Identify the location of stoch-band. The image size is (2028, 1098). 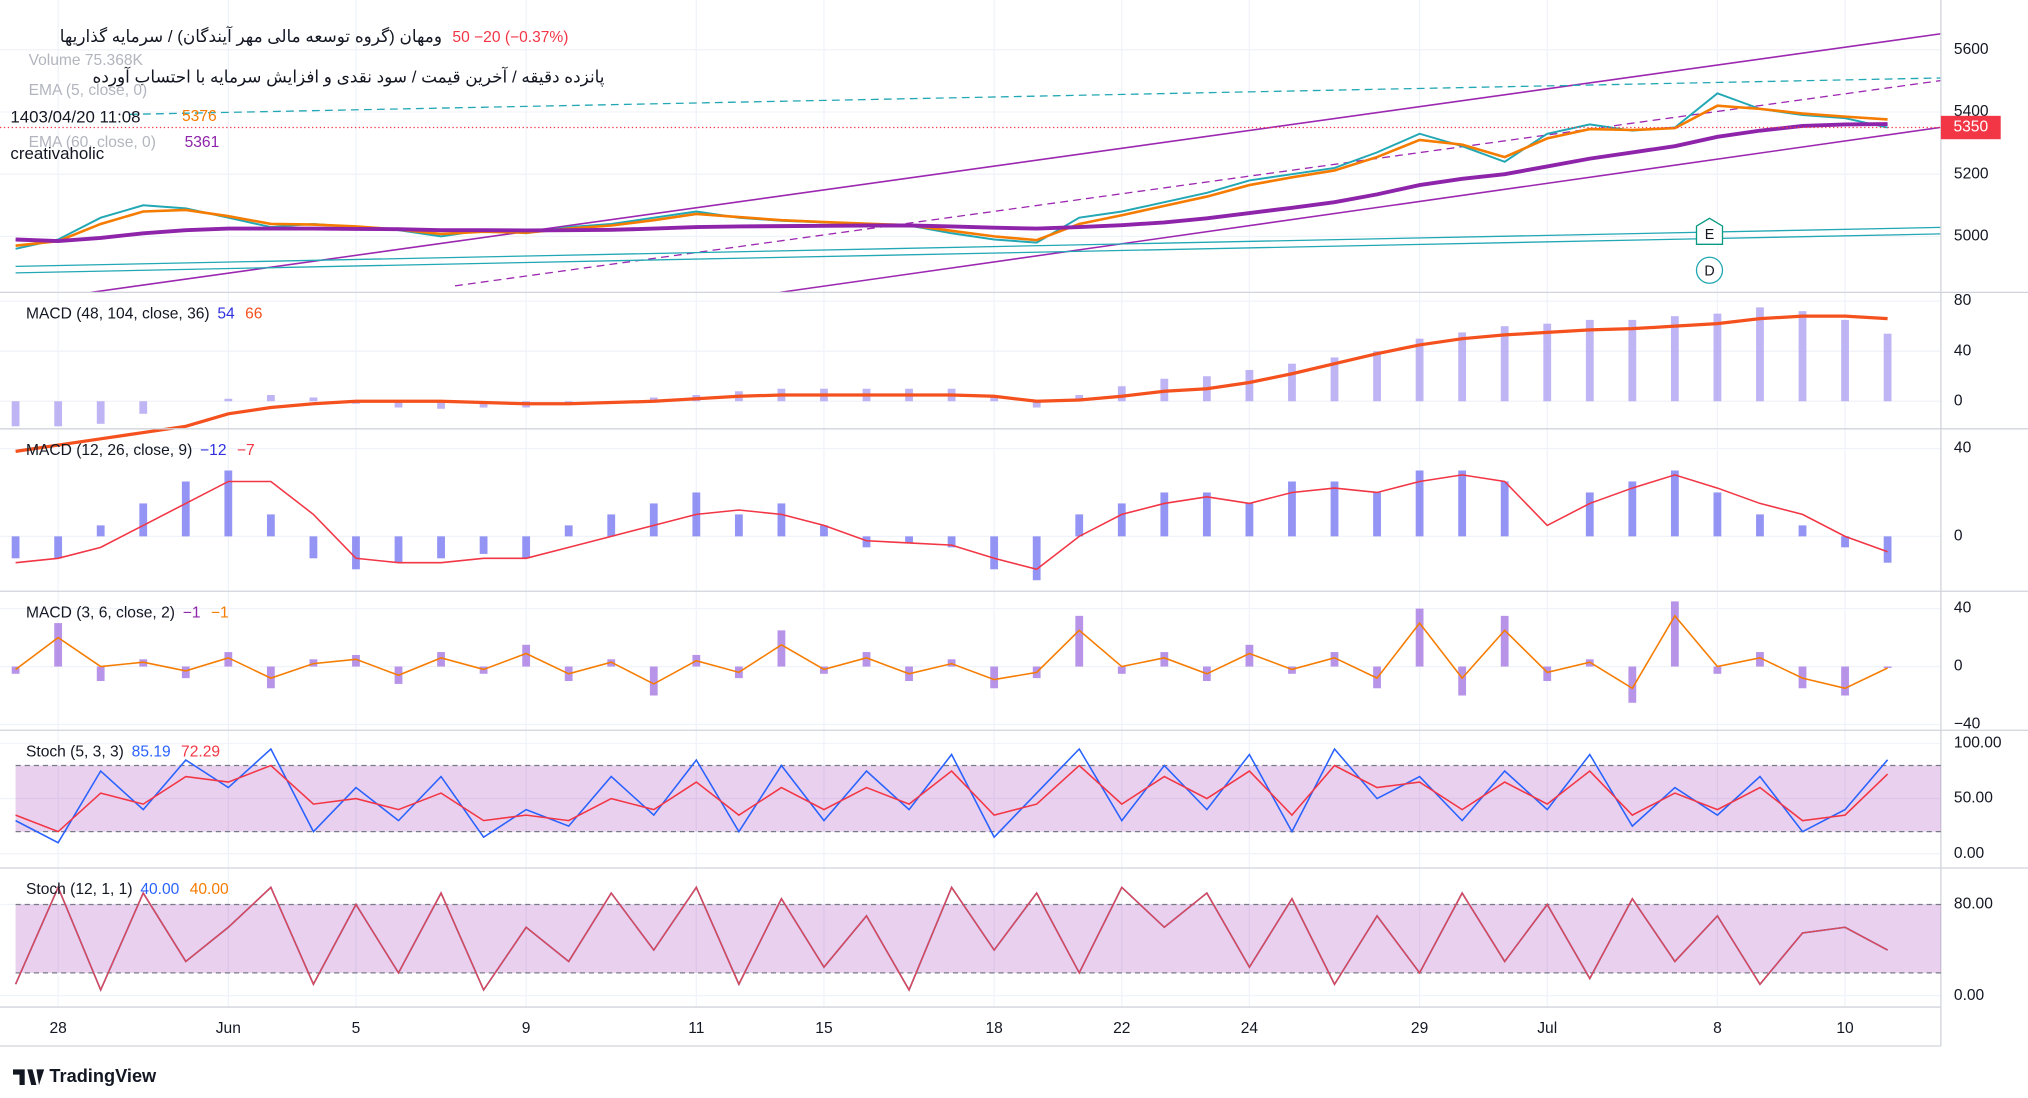
(978, 938).